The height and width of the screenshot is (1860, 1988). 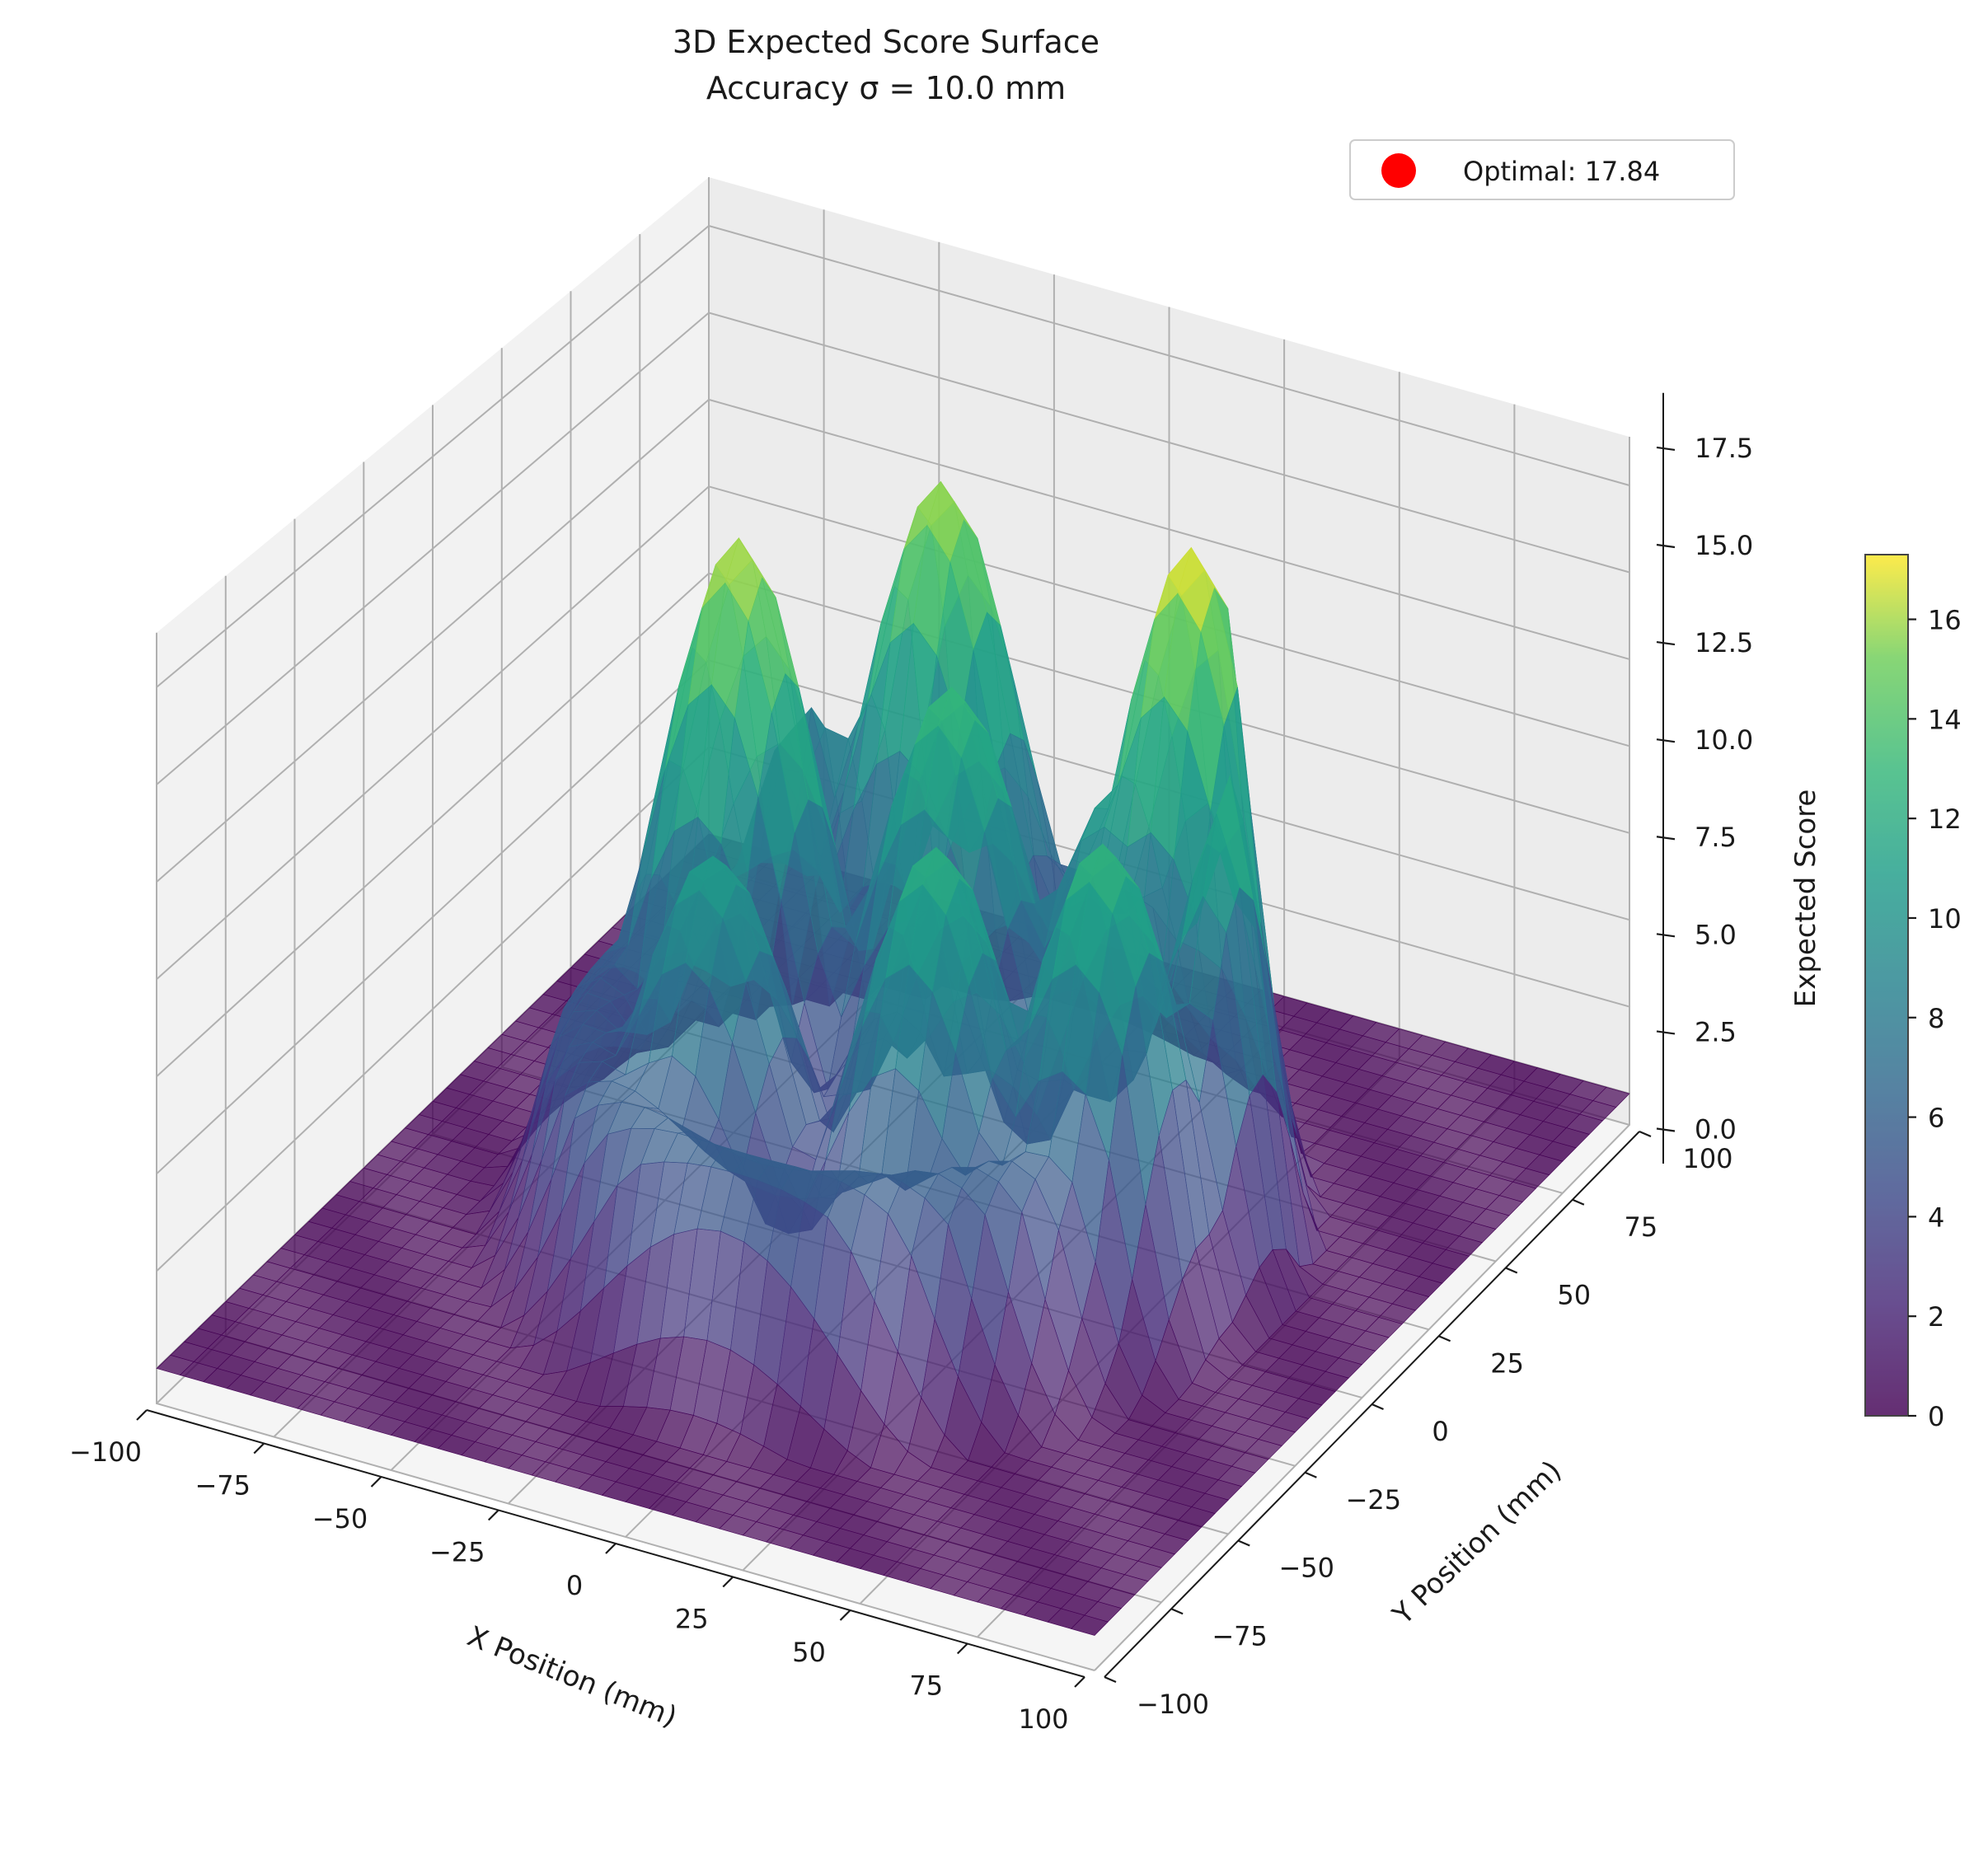 I want to click on colorbar-ticks: 0 2 4 6 8 10 12 14 16, so click(x=1935, y=1018).